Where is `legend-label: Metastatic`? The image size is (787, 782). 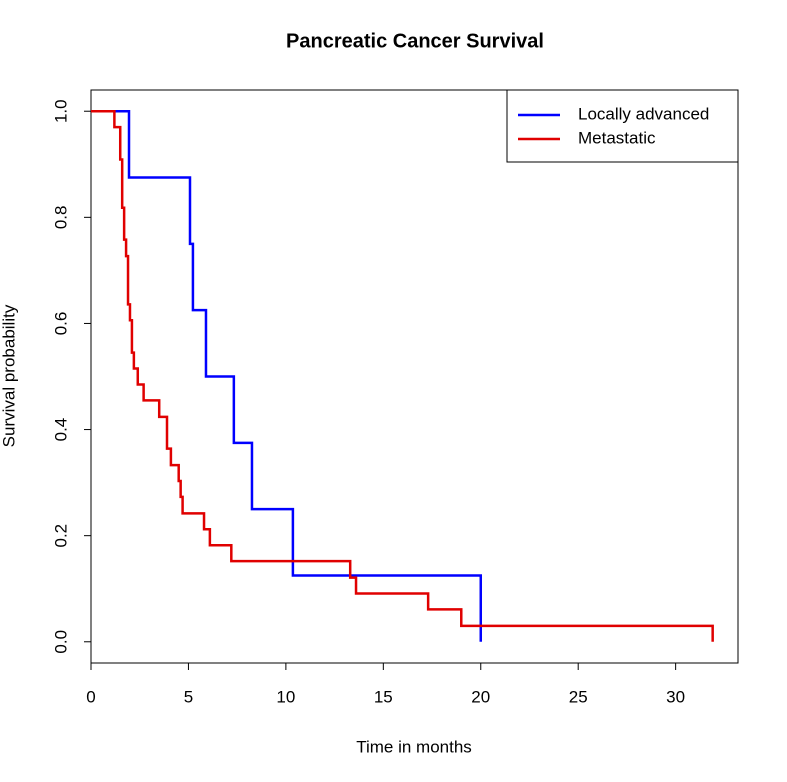 legend-label: Metastatic is located at coordinates (617, 137).